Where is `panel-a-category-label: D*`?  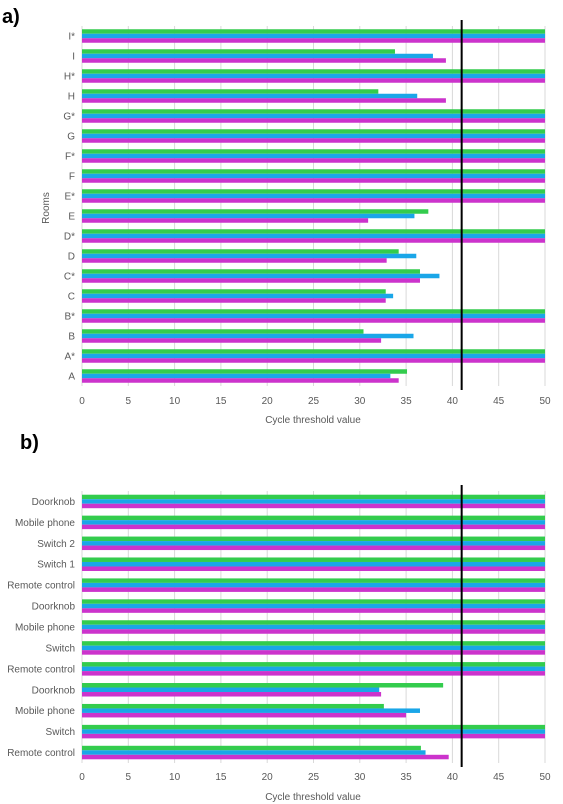 panel-a-category-label: D* is located at coordinates (69, 237).